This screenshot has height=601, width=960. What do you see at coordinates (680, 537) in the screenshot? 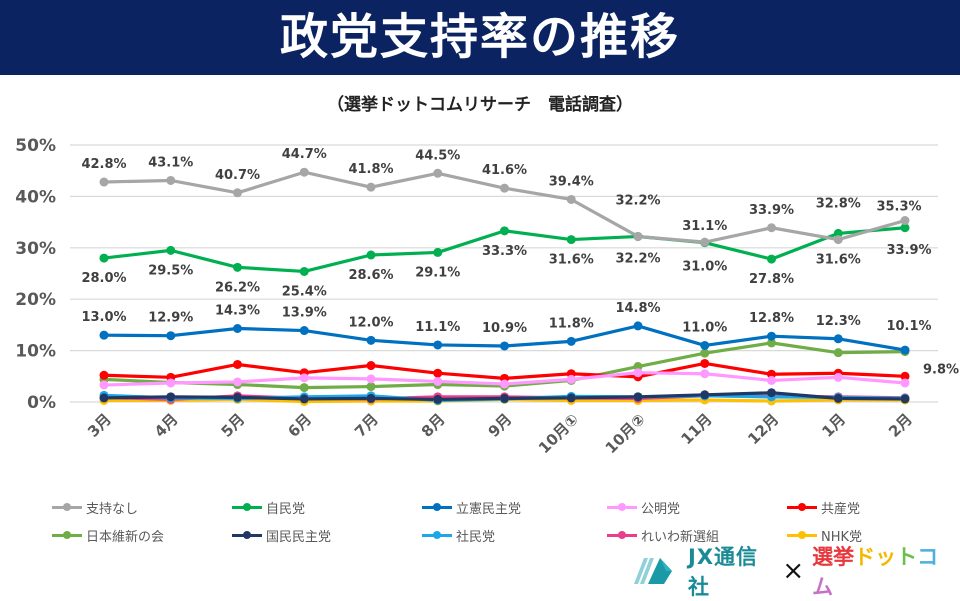
I see `legend-label: れいわ新選組` at bounding box center [680, 537].